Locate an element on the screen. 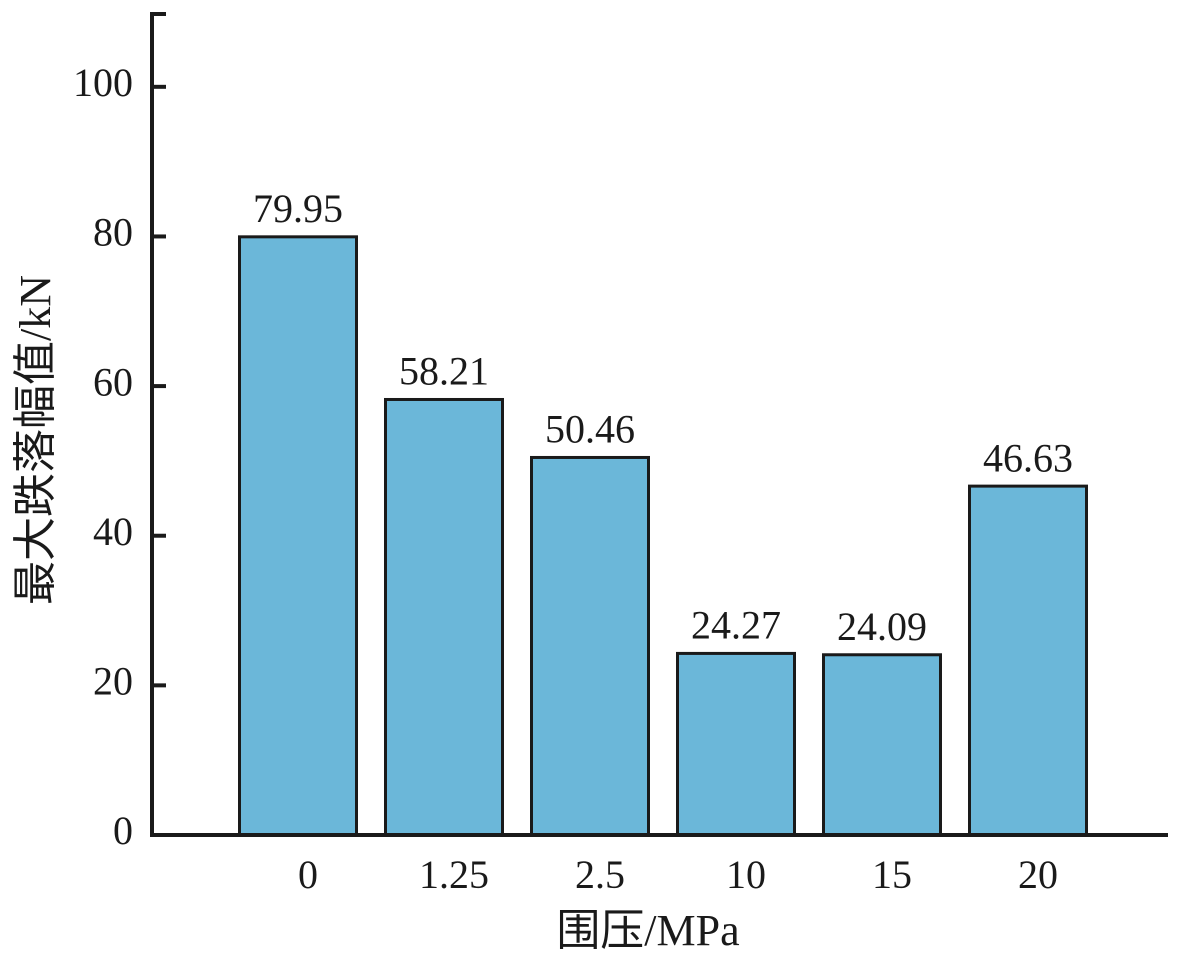 Image resolution: width=1185 pixels, height=970 pixels. value-label: 79.95 is located at coordinates (298, 208).